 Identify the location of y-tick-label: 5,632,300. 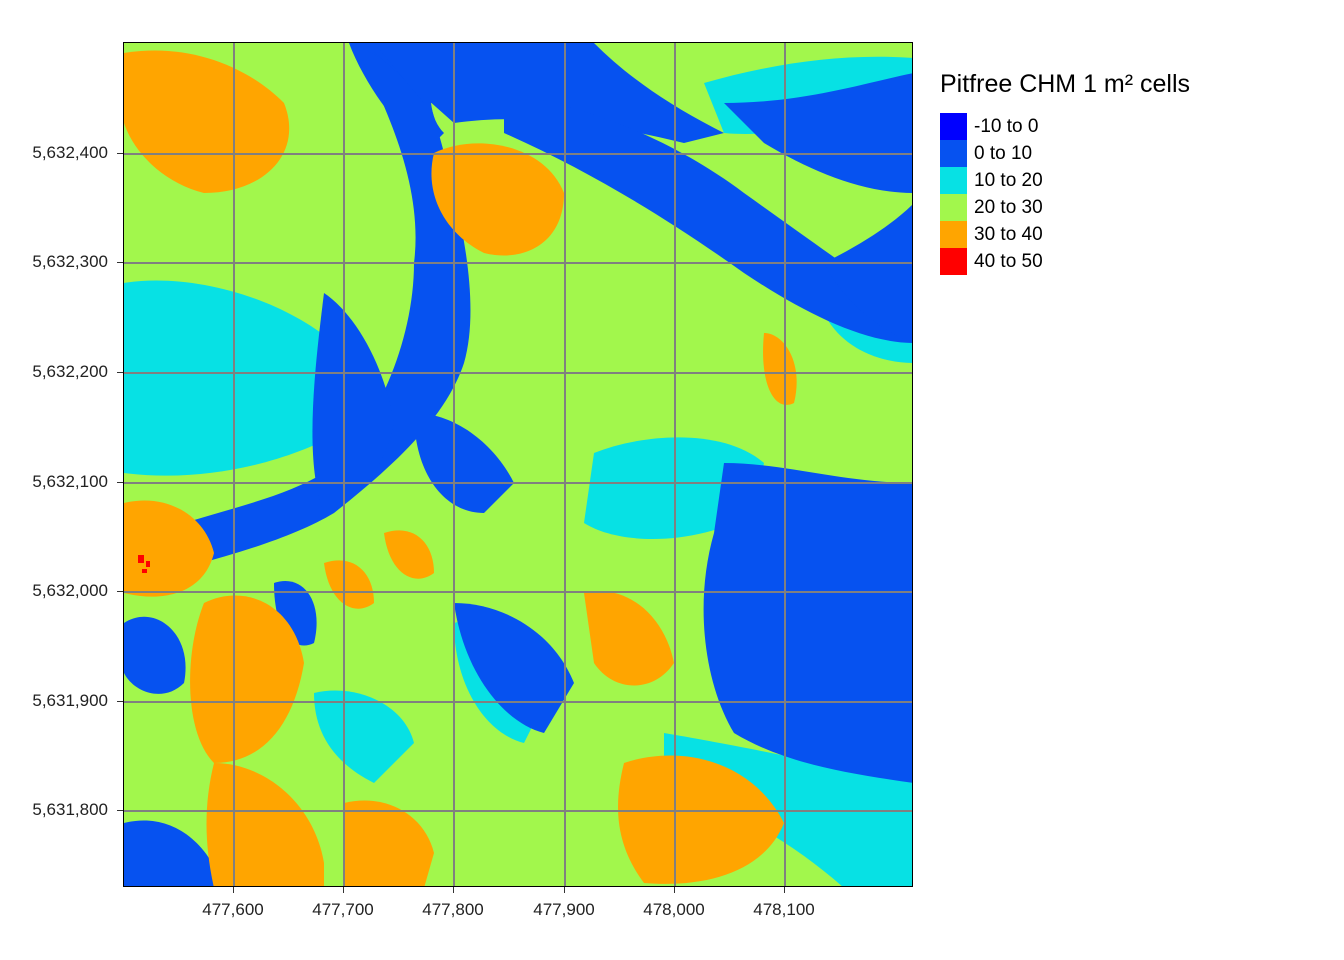
(70, 261).